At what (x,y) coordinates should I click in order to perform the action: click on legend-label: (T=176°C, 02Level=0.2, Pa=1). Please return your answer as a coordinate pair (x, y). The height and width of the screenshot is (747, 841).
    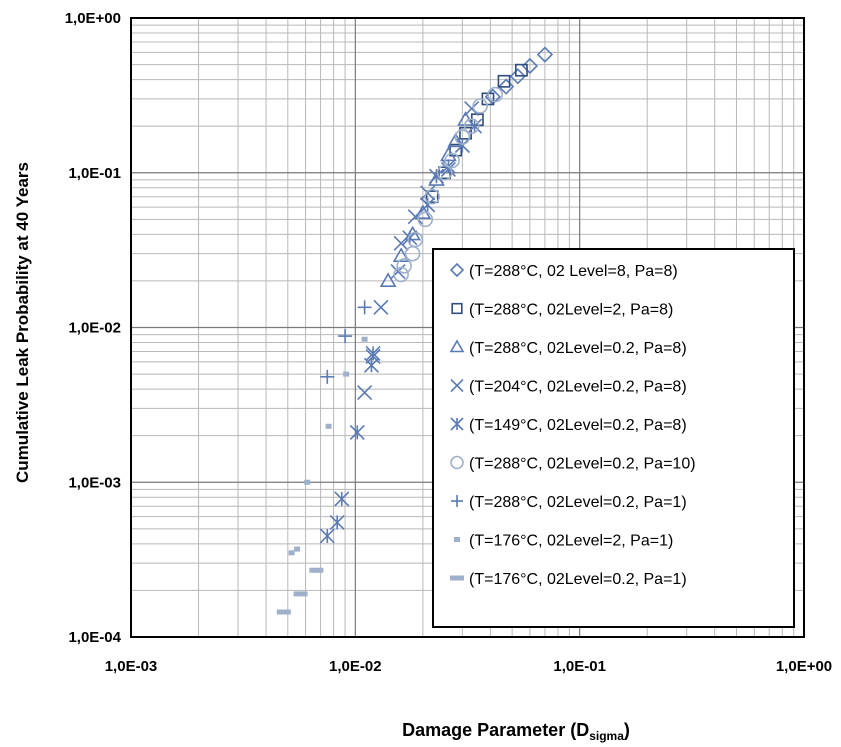
    Looking at the image, I should click on (578, 579).